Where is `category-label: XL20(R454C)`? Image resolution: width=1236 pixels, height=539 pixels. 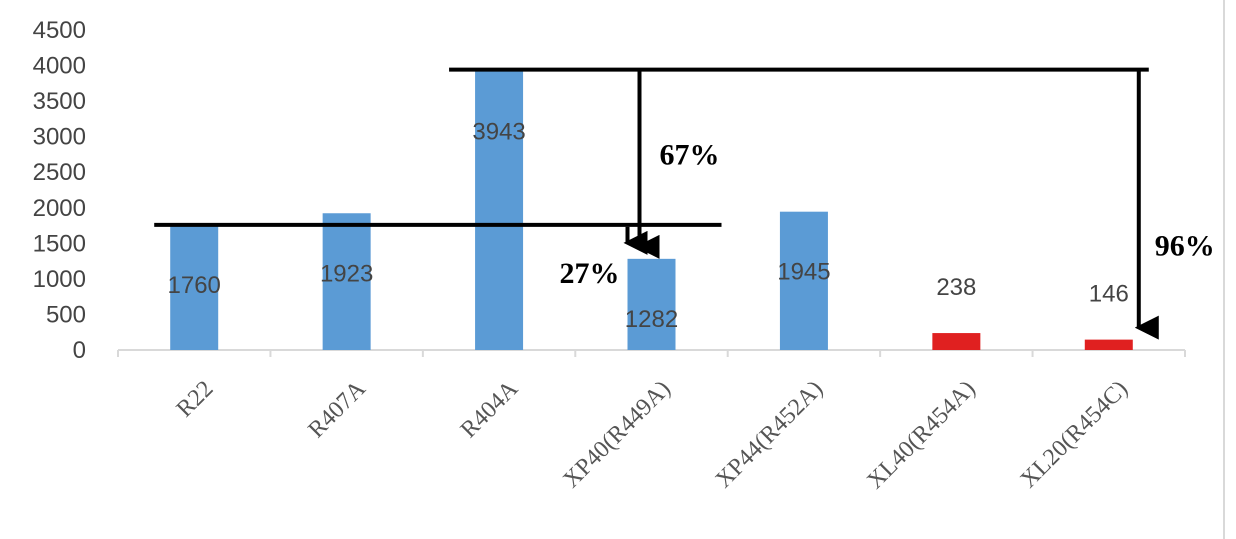
category-label: XL20(R454C) is located at coordinates (1074, 434).